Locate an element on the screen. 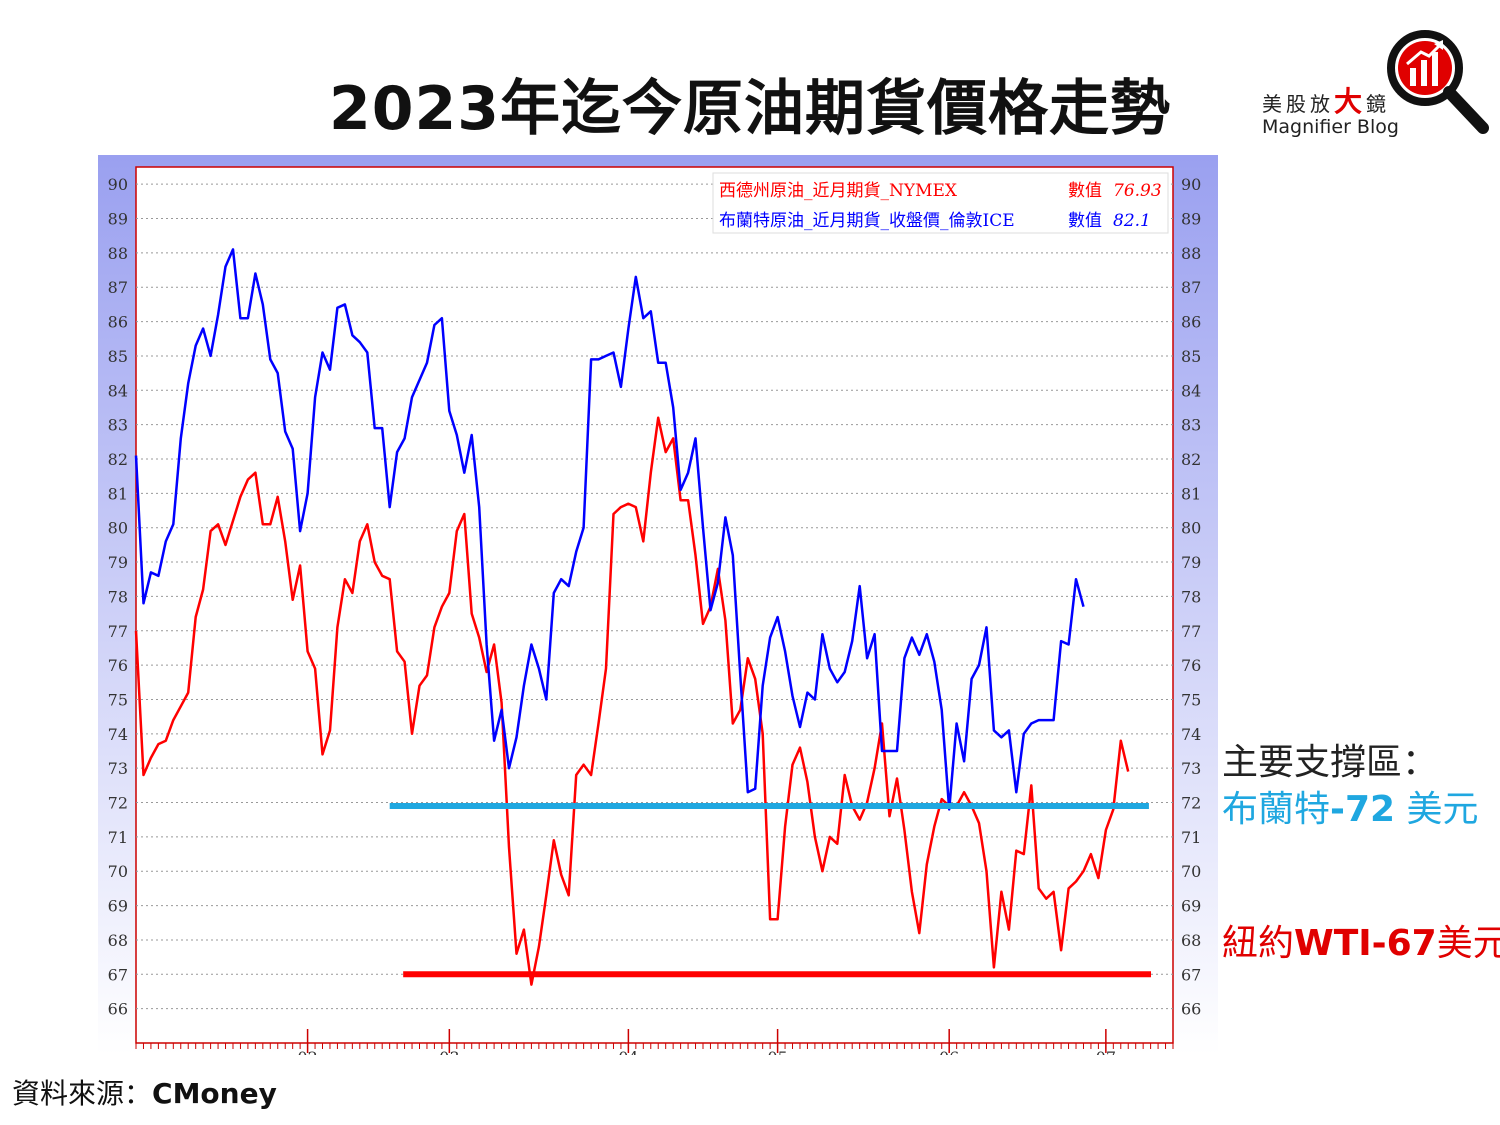 This screenshot has width=1500, height=1125. legend-brent-name: 布蘭特原油_近月期貨_收盤價_倫敦ICE is located at coordinates (867, 221).